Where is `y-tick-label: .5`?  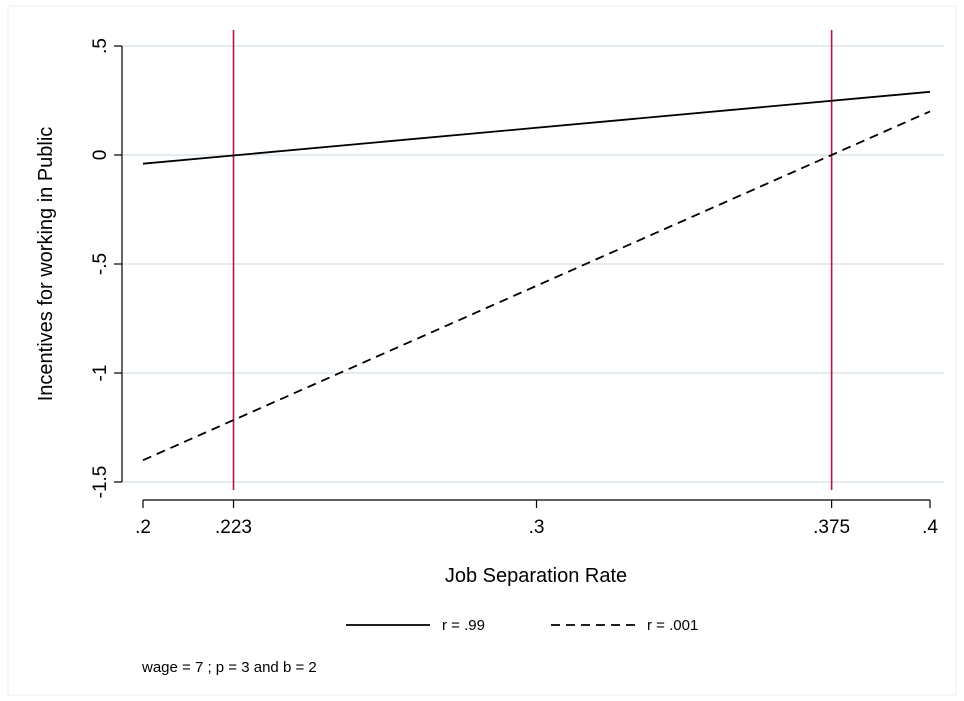
y-tick-label: .5 is located at coordinates (100, 46).